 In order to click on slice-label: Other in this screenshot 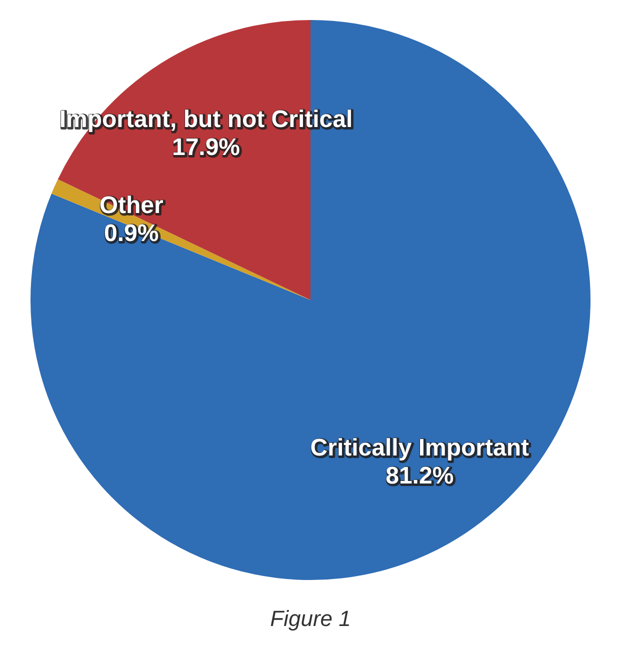, I will do `click(131, 206)`.